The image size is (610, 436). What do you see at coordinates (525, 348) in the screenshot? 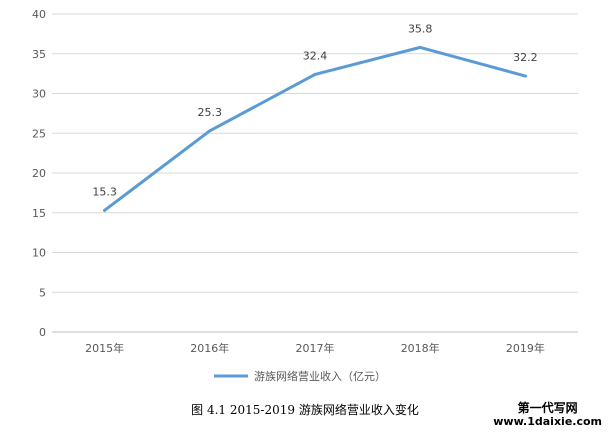
I see `x-tick-label: 2019年` at bounding box center [525, 348].